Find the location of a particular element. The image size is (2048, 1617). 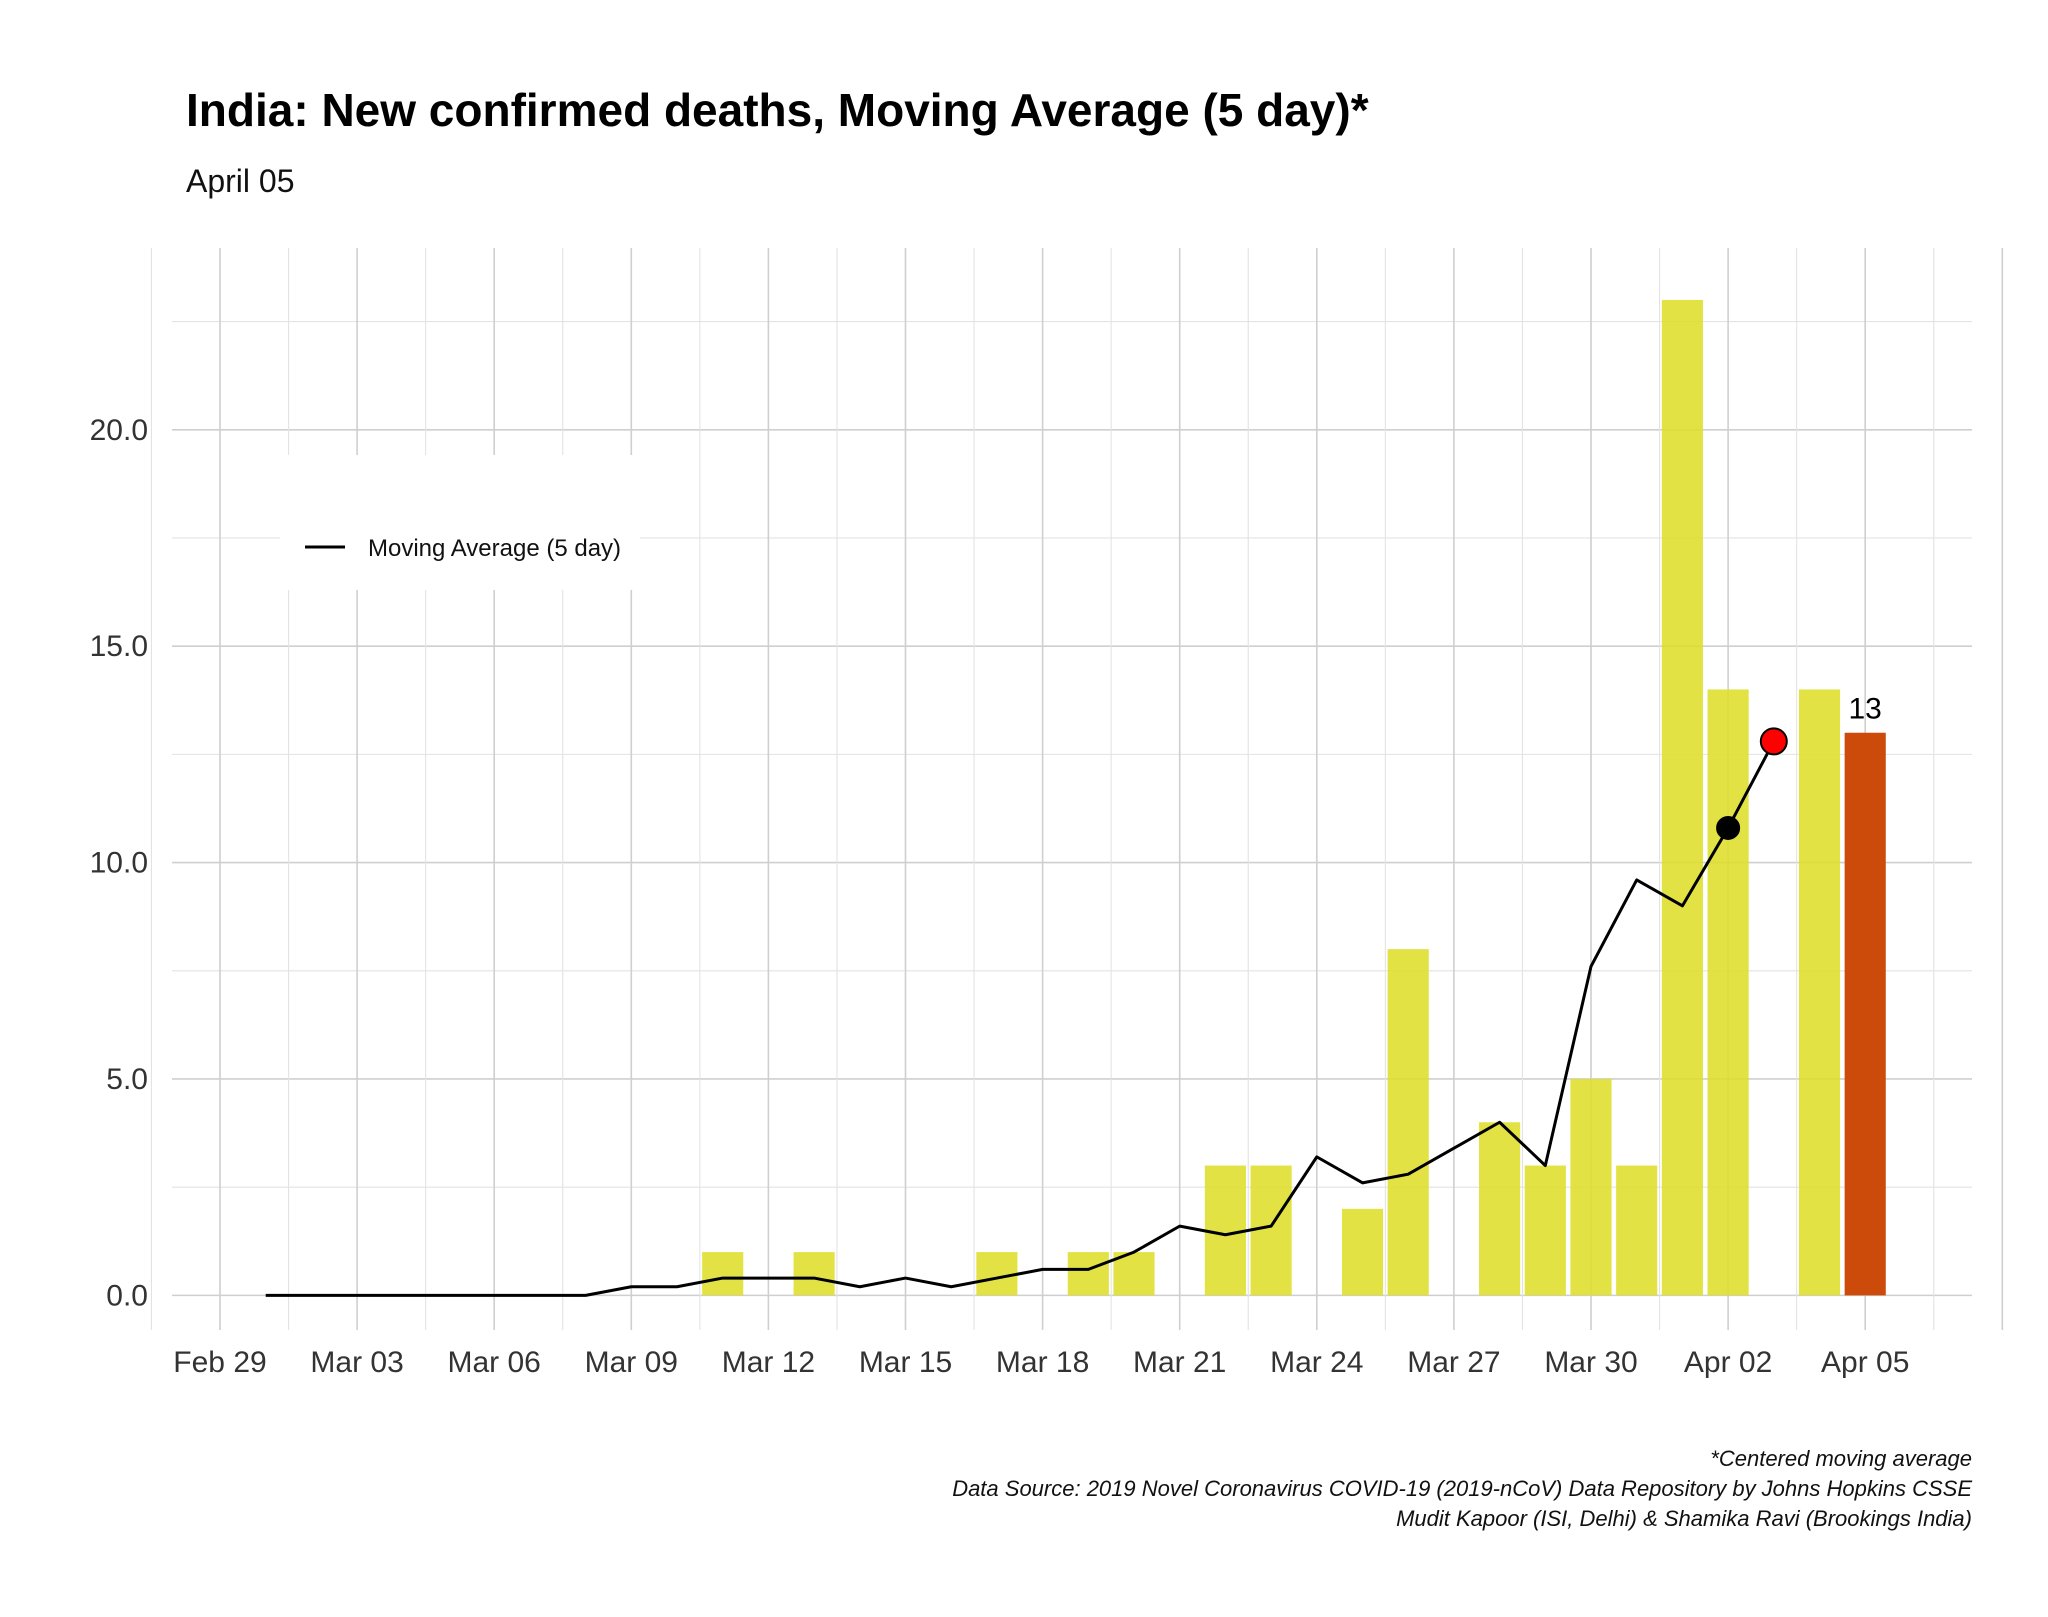

x-tick-label: Mar 24 is located at coordinates (1316, 1362).